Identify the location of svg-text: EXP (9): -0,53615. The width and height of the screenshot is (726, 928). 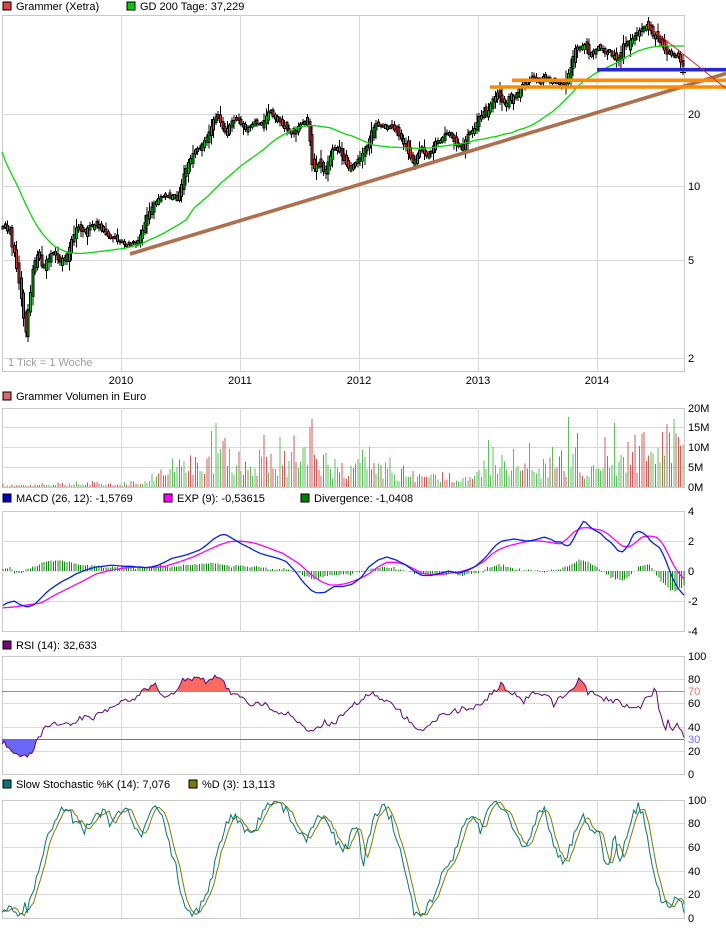
(221, 499).